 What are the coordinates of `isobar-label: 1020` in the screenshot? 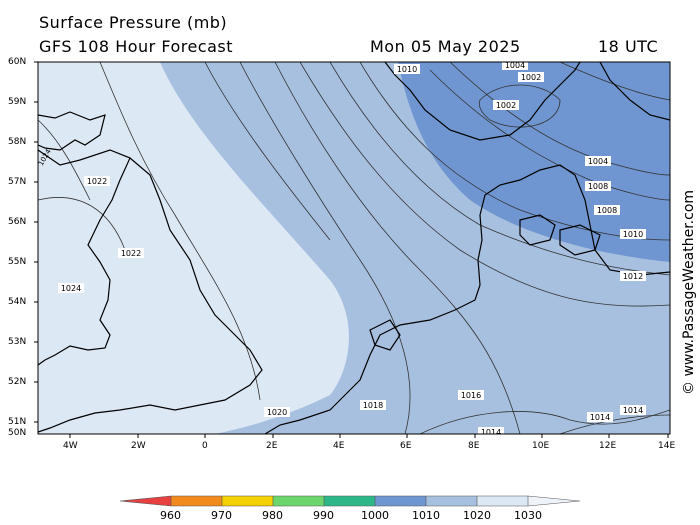 It's located at (277, 412).